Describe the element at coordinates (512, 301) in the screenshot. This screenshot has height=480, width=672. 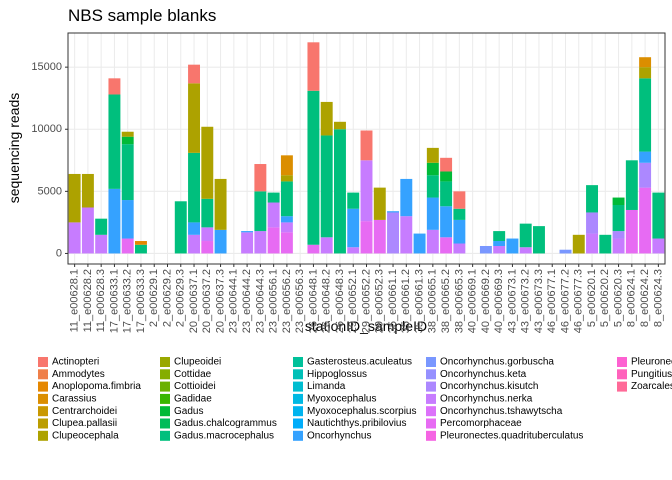
I see `x-tick-label: 43_e00673.1` at that location.